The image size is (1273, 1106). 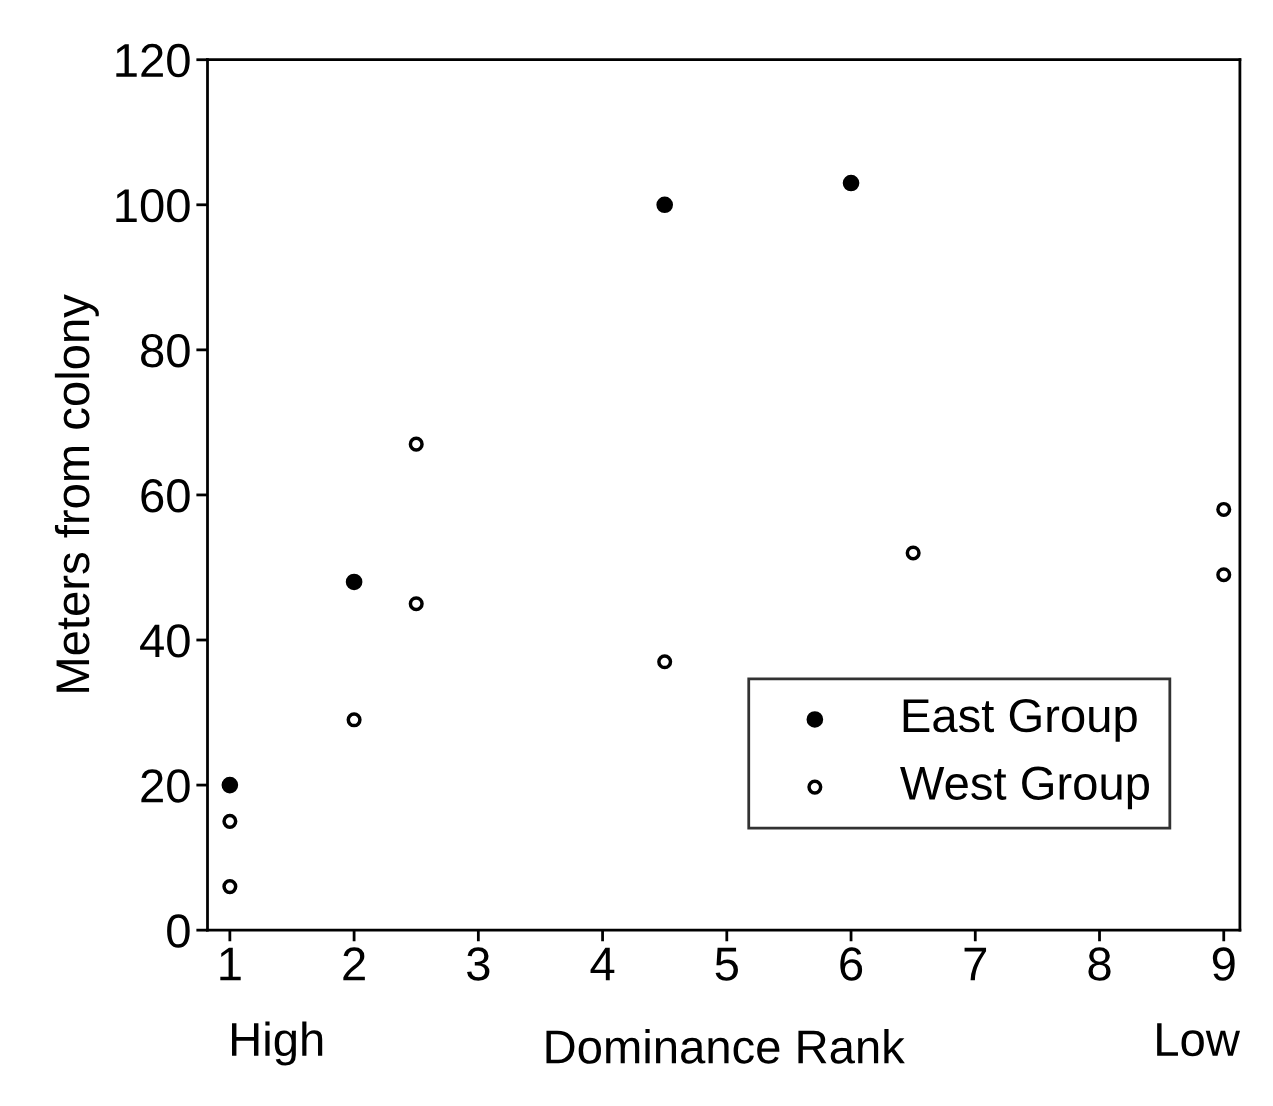 I want to click on y-tick-label: 60, so click(x=165, y=496).